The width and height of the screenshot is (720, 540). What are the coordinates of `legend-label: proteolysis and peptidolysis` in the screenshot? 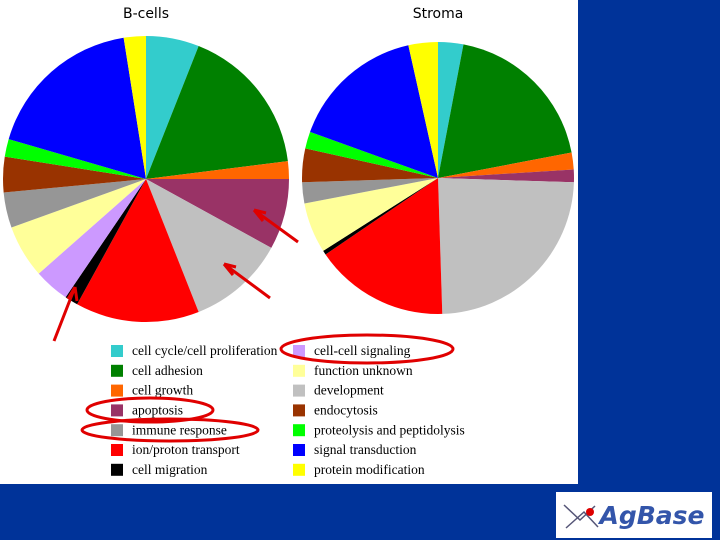 It's located at (389, 429).